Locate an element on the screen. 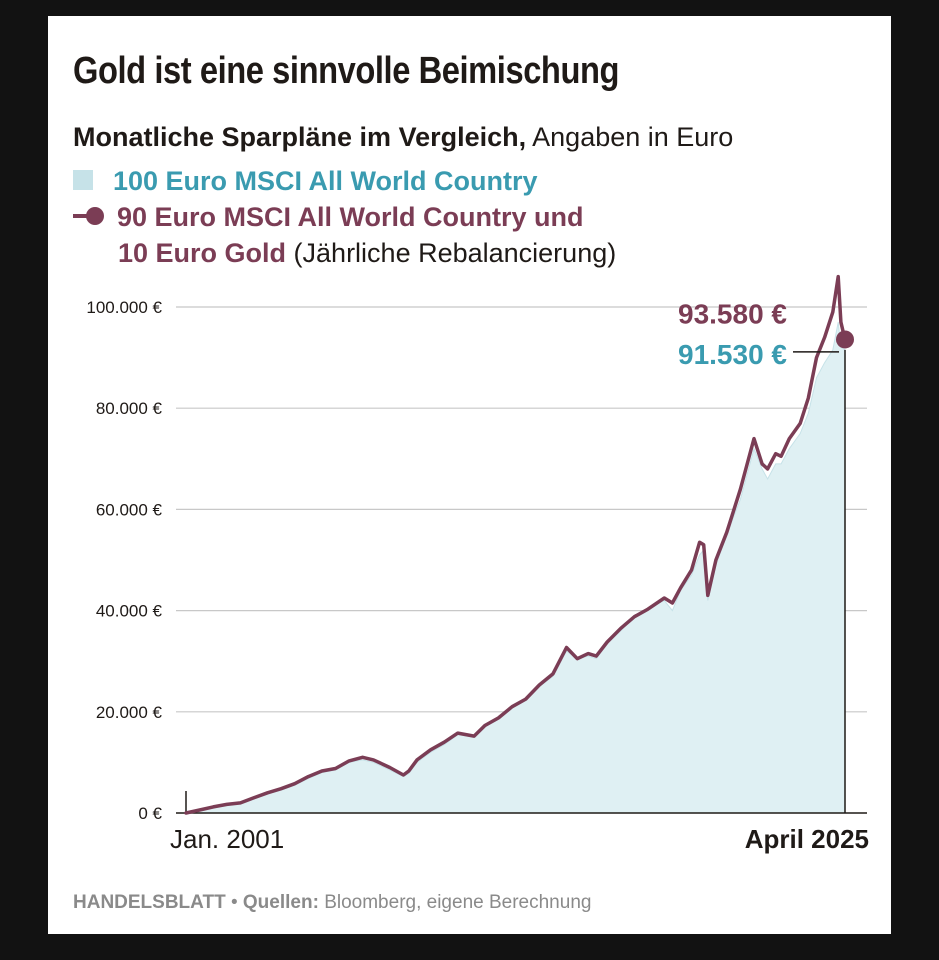 The image size is (939, 960). y-tick-label: 60.000 € is located at coordinates (129, 509).